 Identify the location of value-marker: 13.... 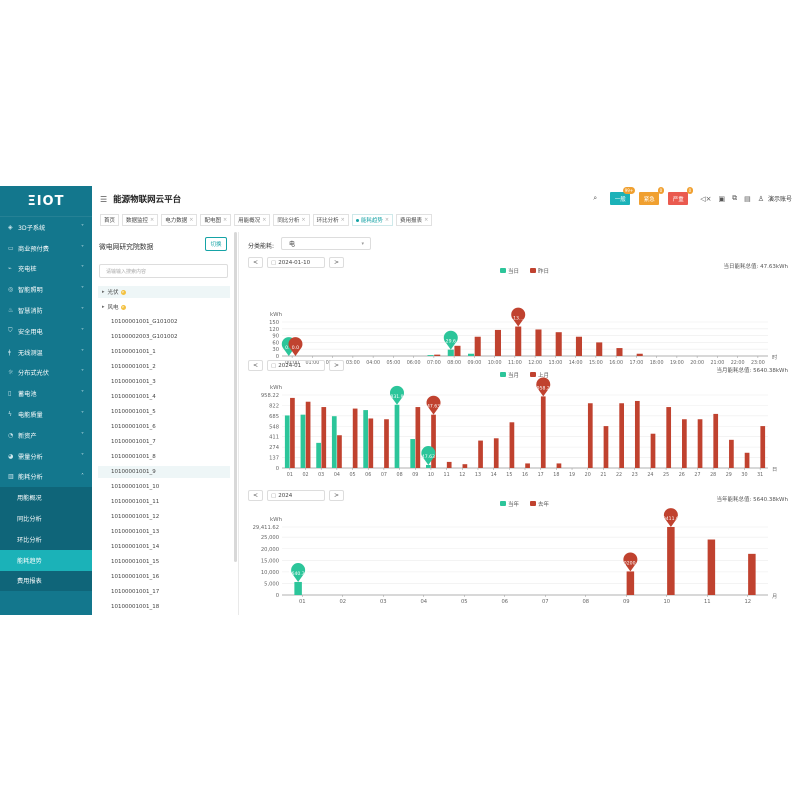
(518, 317).